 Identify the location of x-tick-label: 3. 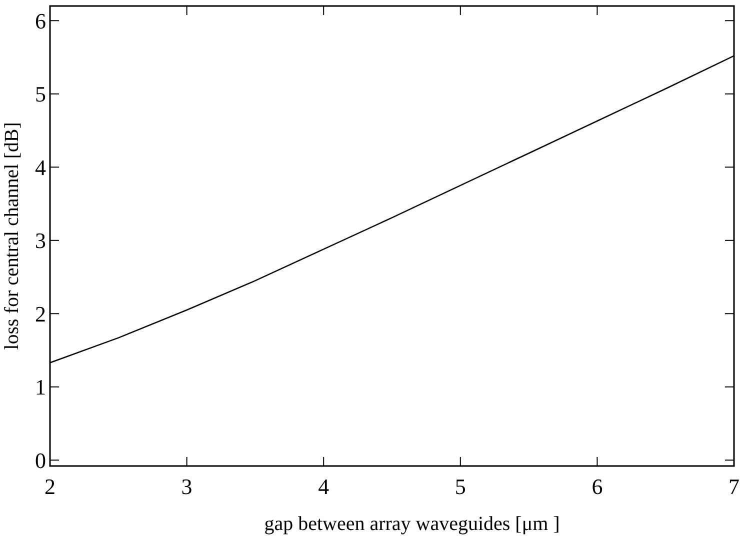
(186, 486).